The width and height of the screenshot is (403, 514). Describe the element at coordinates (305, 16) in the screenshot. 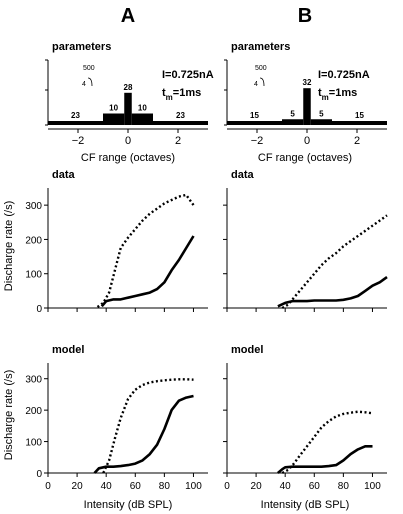

I see `column-label-b: B` at that location.